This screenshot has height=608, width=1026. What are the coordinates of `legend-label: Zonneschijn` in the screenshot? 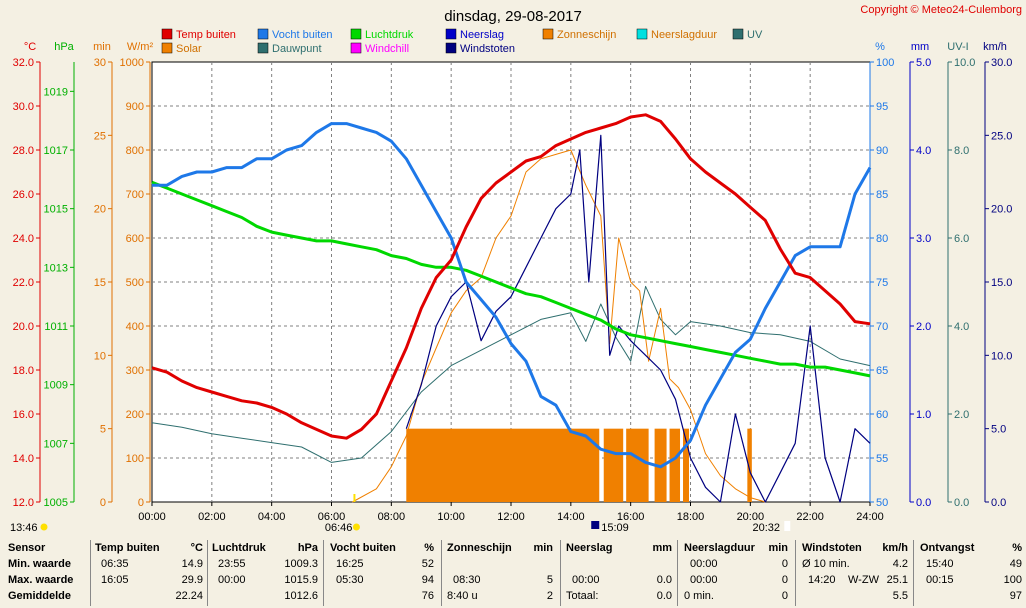 It's located at (586, 35).